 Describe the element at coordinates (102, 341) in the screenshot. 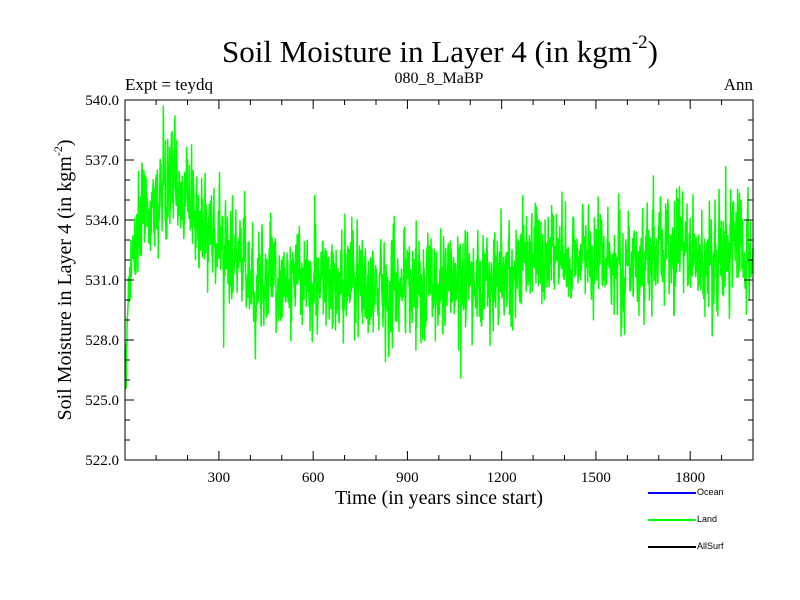

I see `y-tick-label: 528.0` at that location.